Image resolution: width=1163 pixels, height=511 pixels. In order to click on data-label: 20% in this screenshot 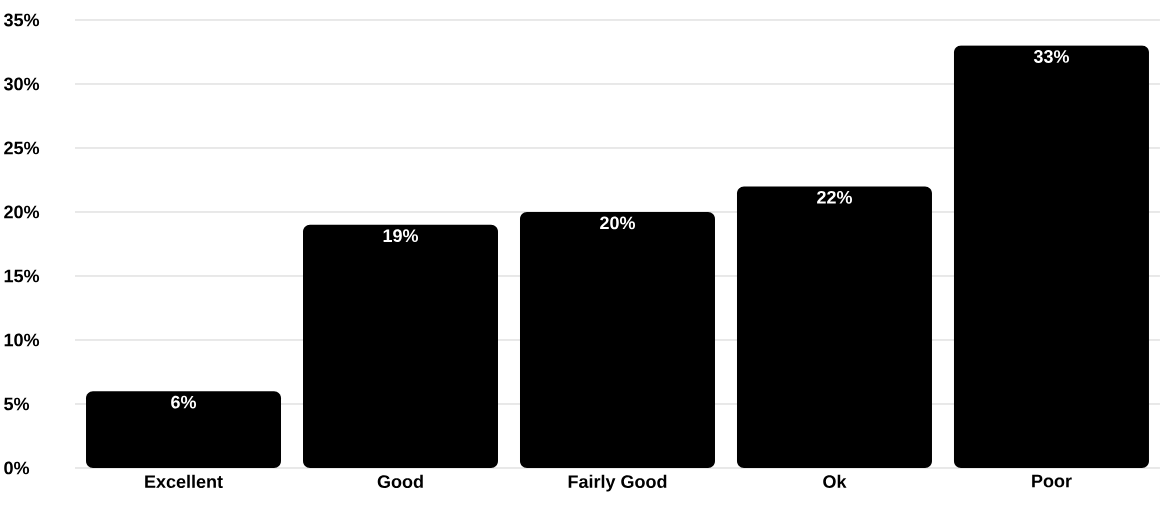, I will do `click(618, 223)`.